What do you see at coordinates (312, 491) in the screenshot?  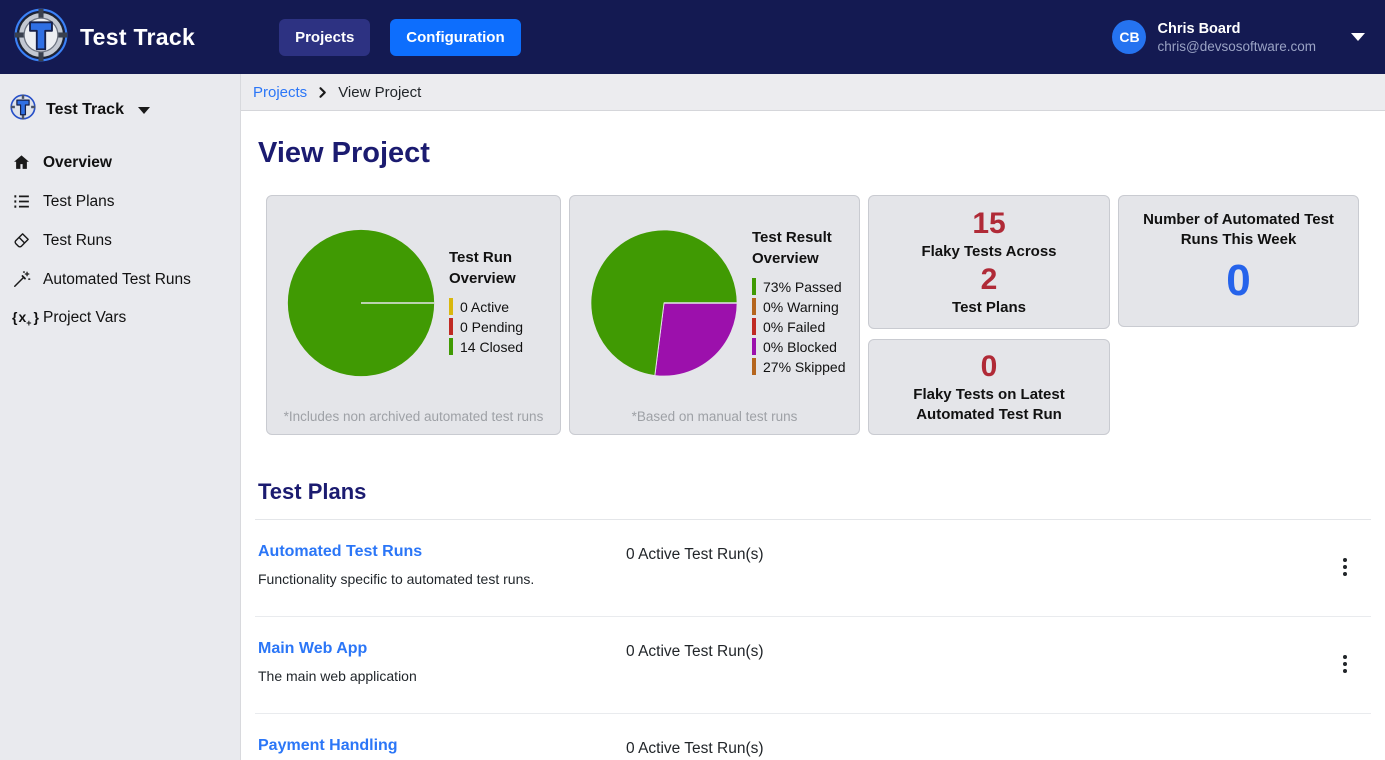 I see `test-plans-section-title: Test Plans` at bounding box center [312, 491].